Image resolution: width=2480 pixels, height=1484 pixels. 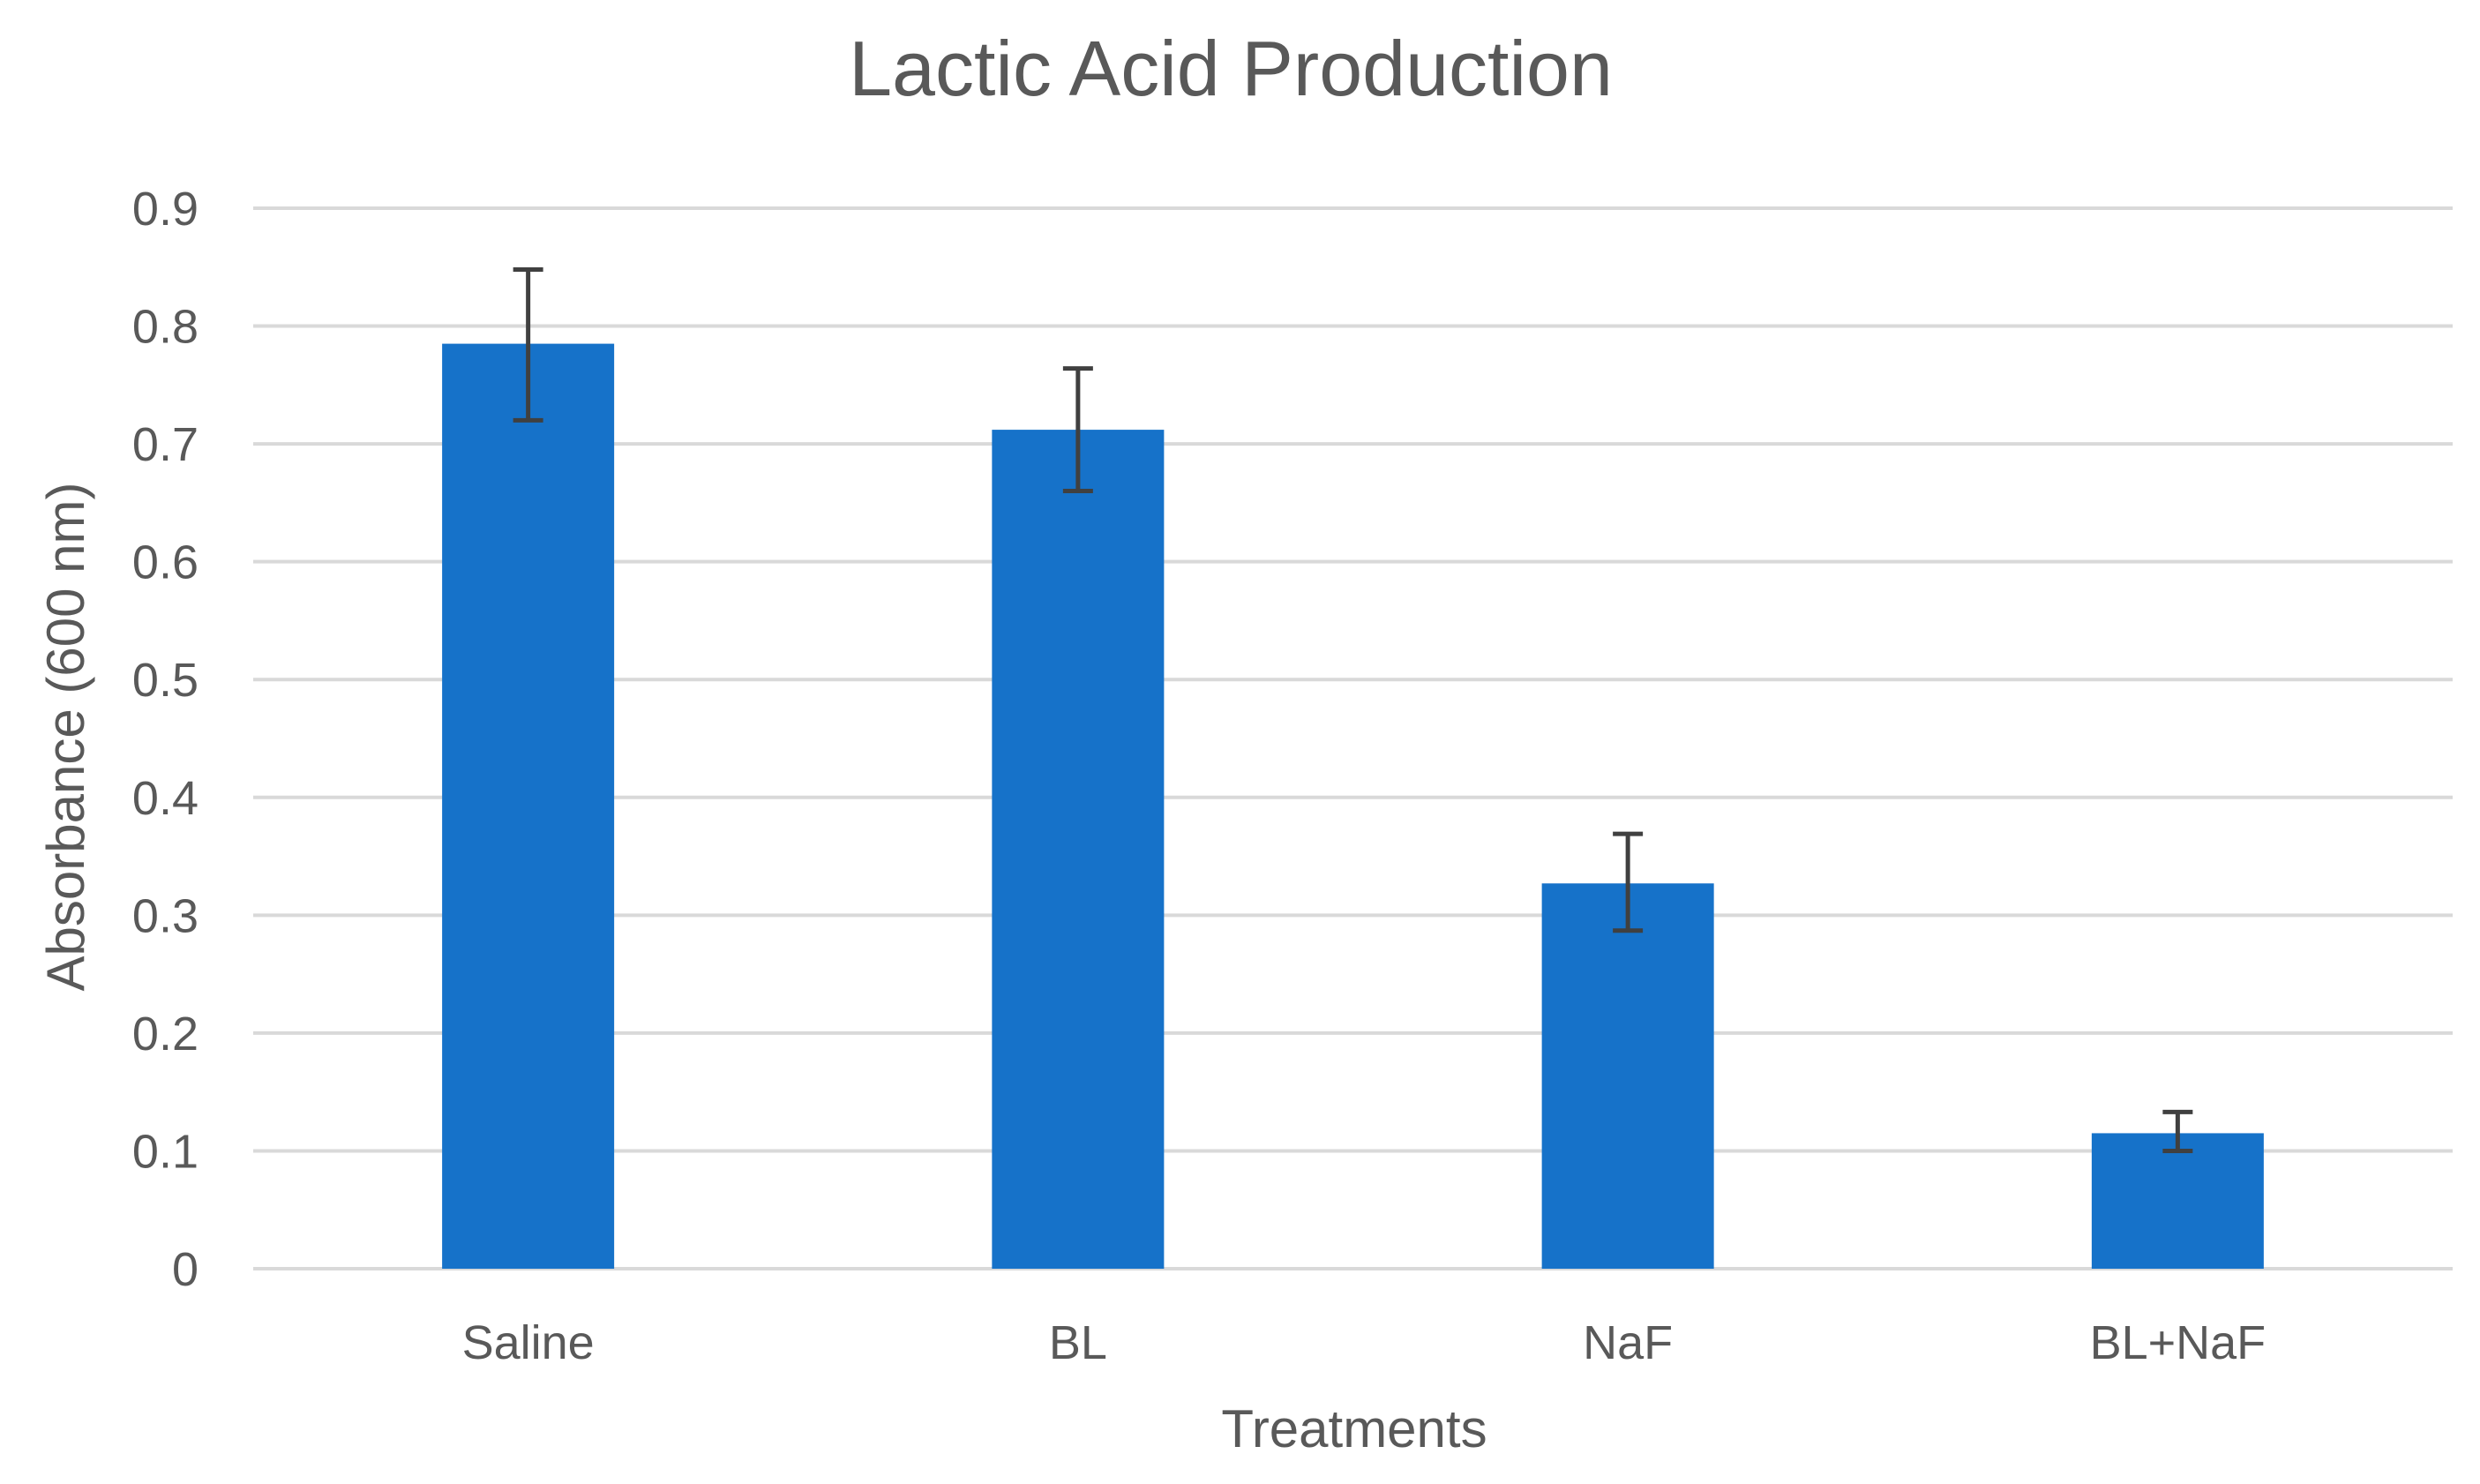 I want to click on y-tick-labels: 0 0.1 0.2 0.3 0.4 0.5 0.6 0.7 0.8 0.9, so click(x=165, y=739).